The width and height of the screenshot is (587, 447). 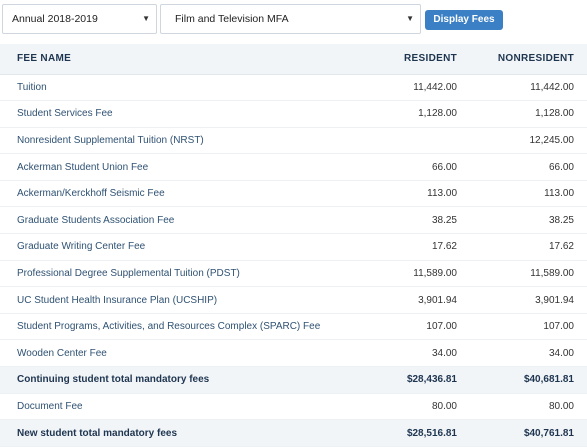 What do you see at coordinates (401, 247) in the screenshot?
I see `resident-amount-cell: 17.62` at bounding box center [401, 247].